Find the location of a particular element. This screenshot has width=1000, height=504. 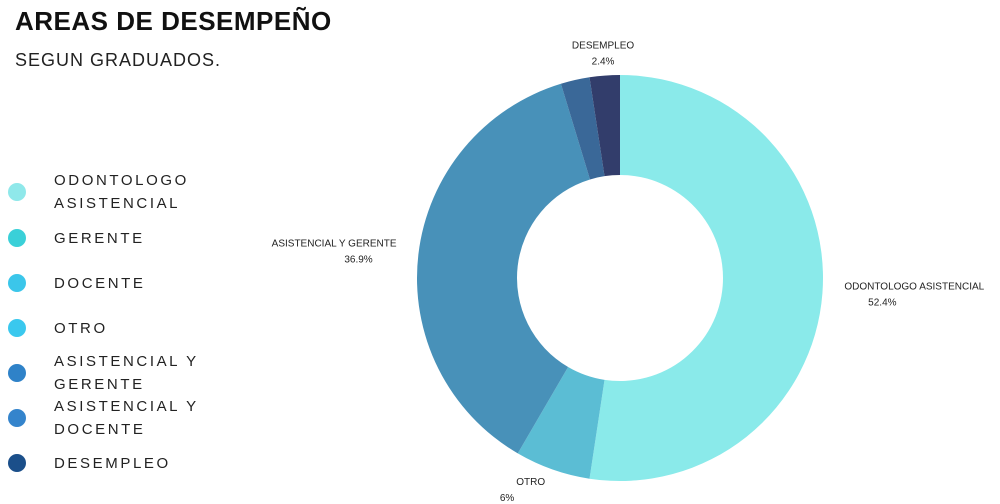

legend-item: ASISTENCIAL Y DOCENTE is located at coordinates (116, 418).